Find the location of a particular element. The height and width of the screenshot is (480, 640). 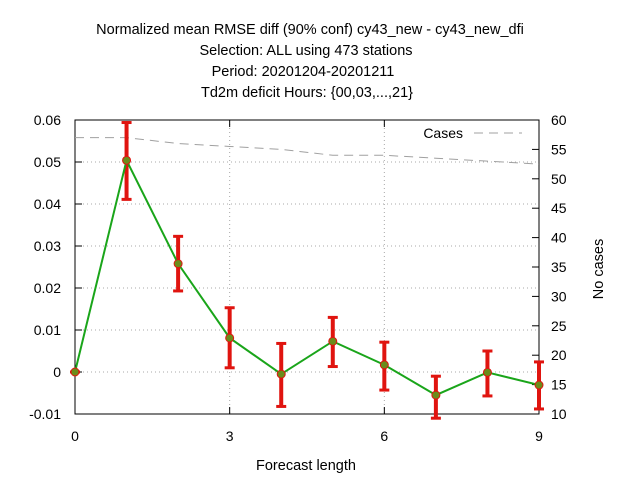

y-tick-label: 0.03 is located at coordinates (47, 246).